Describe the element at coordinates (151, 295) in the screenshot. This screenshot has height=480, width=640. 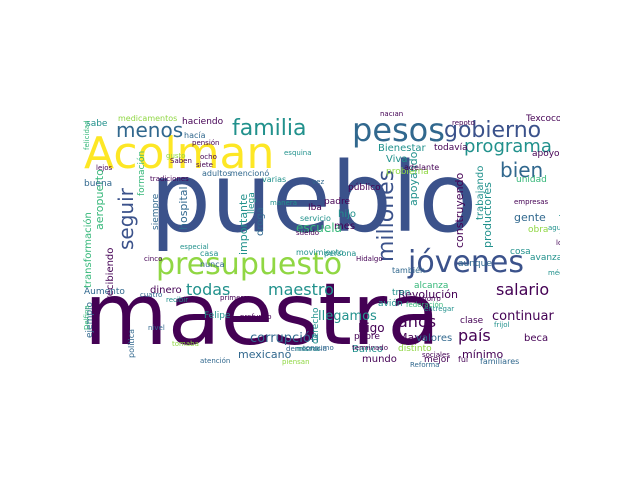
I see `word-cuatro: cuatro` at that location.